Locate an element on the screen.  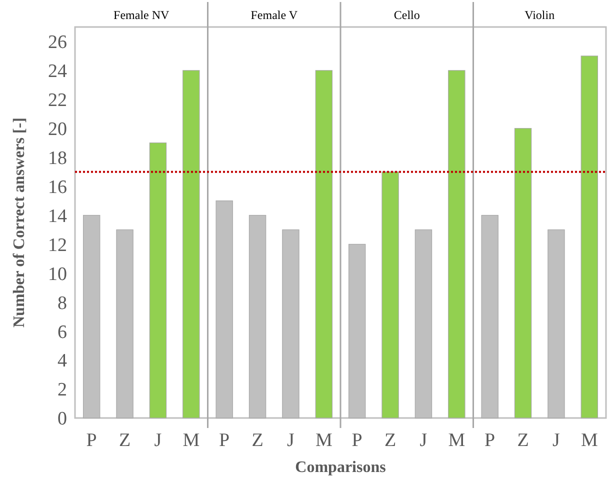
y-tick-label: 8 is located at coordinates (62, 303).